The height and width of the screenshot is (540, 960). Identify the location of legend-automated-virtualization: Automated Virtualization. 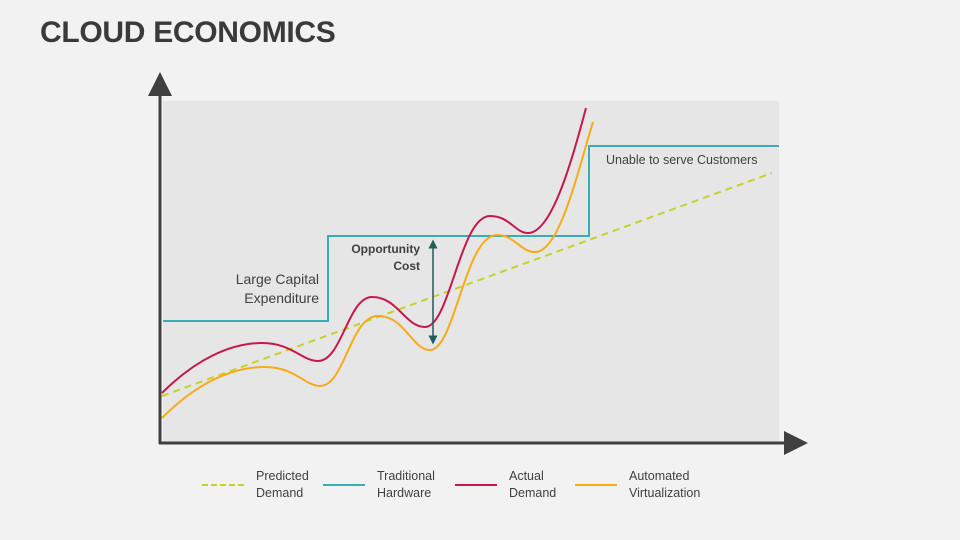
(637, 485).